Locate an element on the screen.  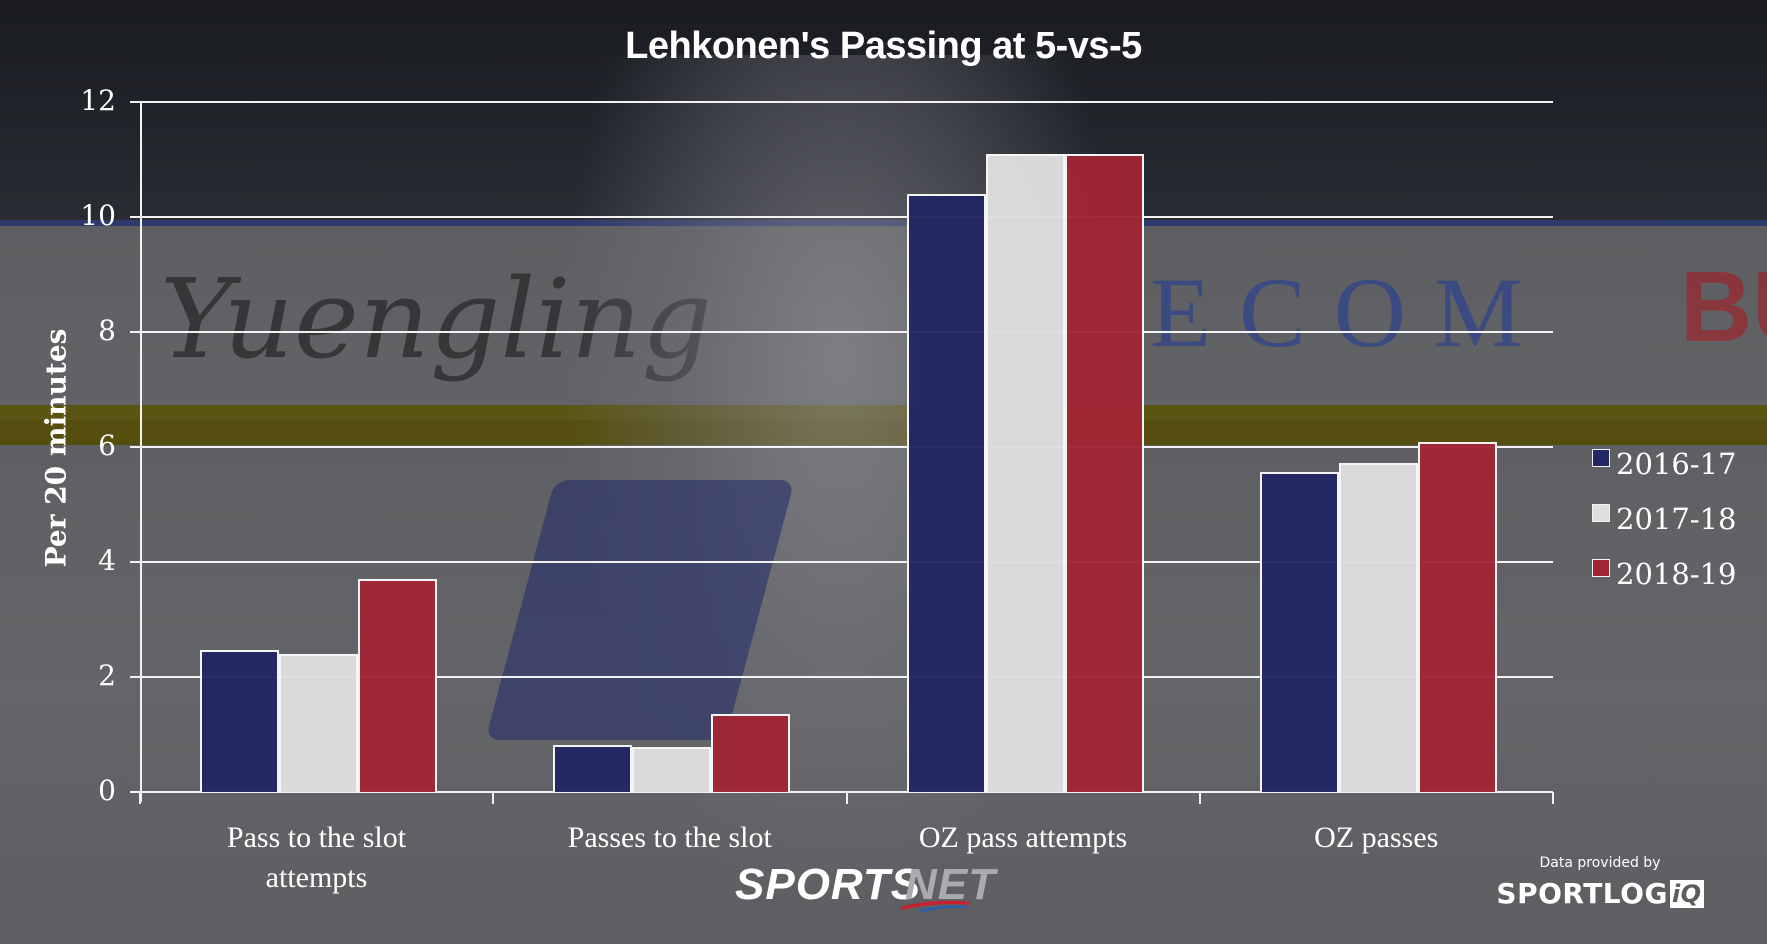
category-label: OZ passes is located at coordinates (1376, 838).